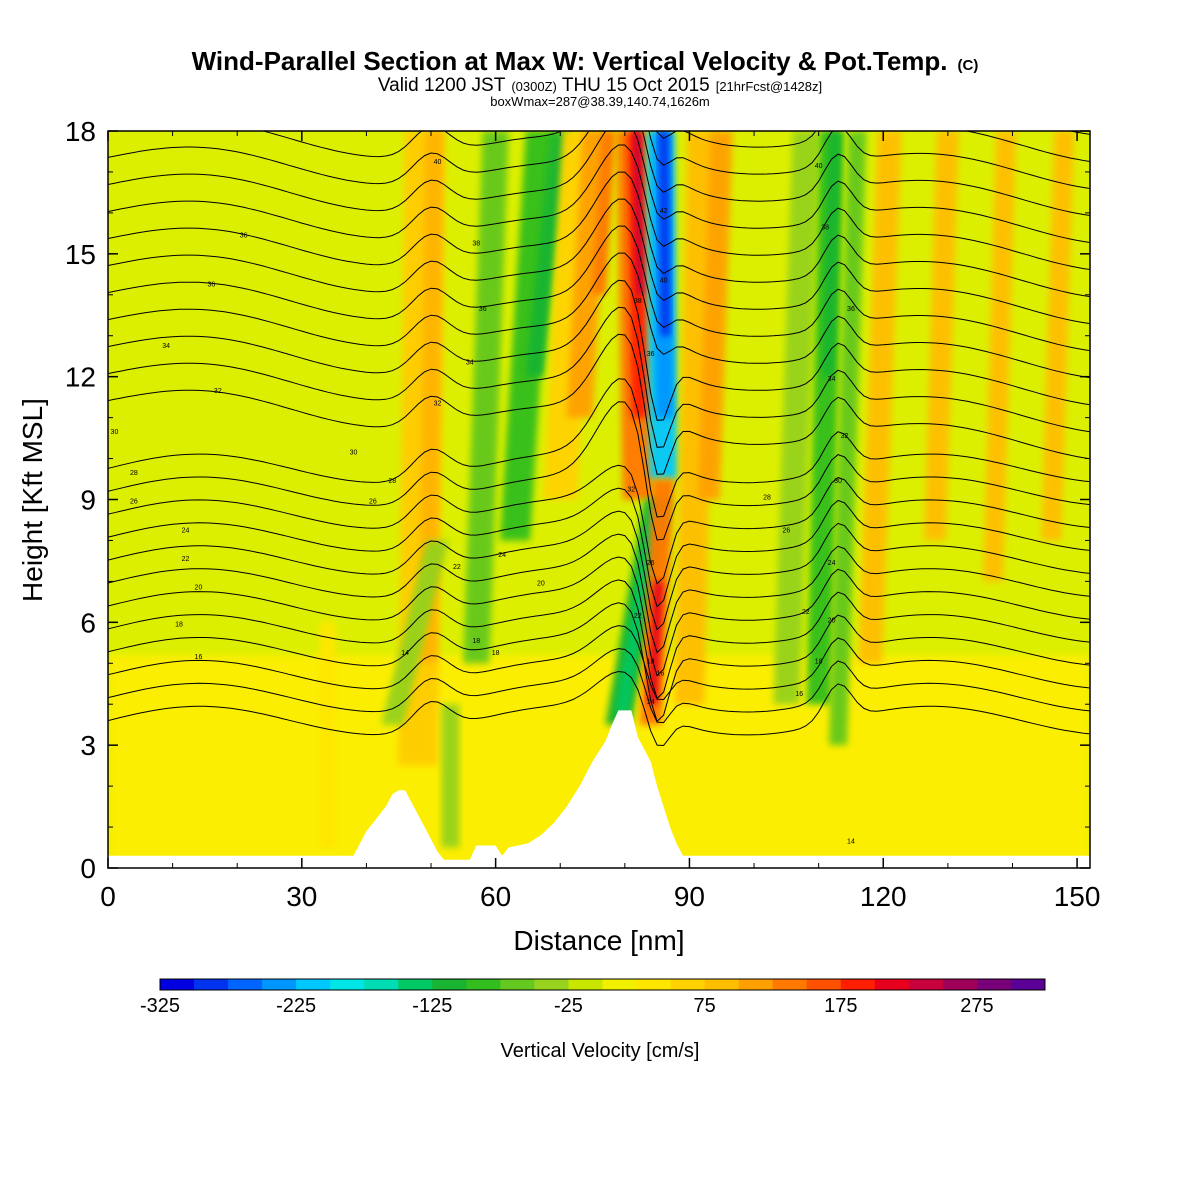  What do you see at coordinates (108, 896) in the screenshot?
I see `x-tick-label: 0` at bounding box center [108, 896].